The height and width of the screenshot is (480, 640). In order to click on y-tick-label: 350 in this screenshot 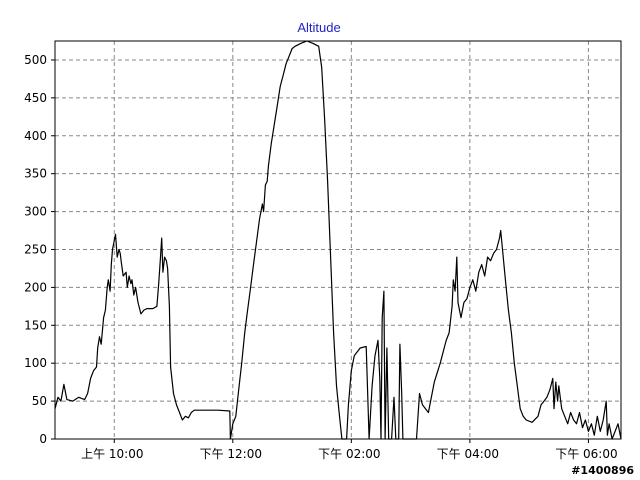, I will do `click(35, 174)`.